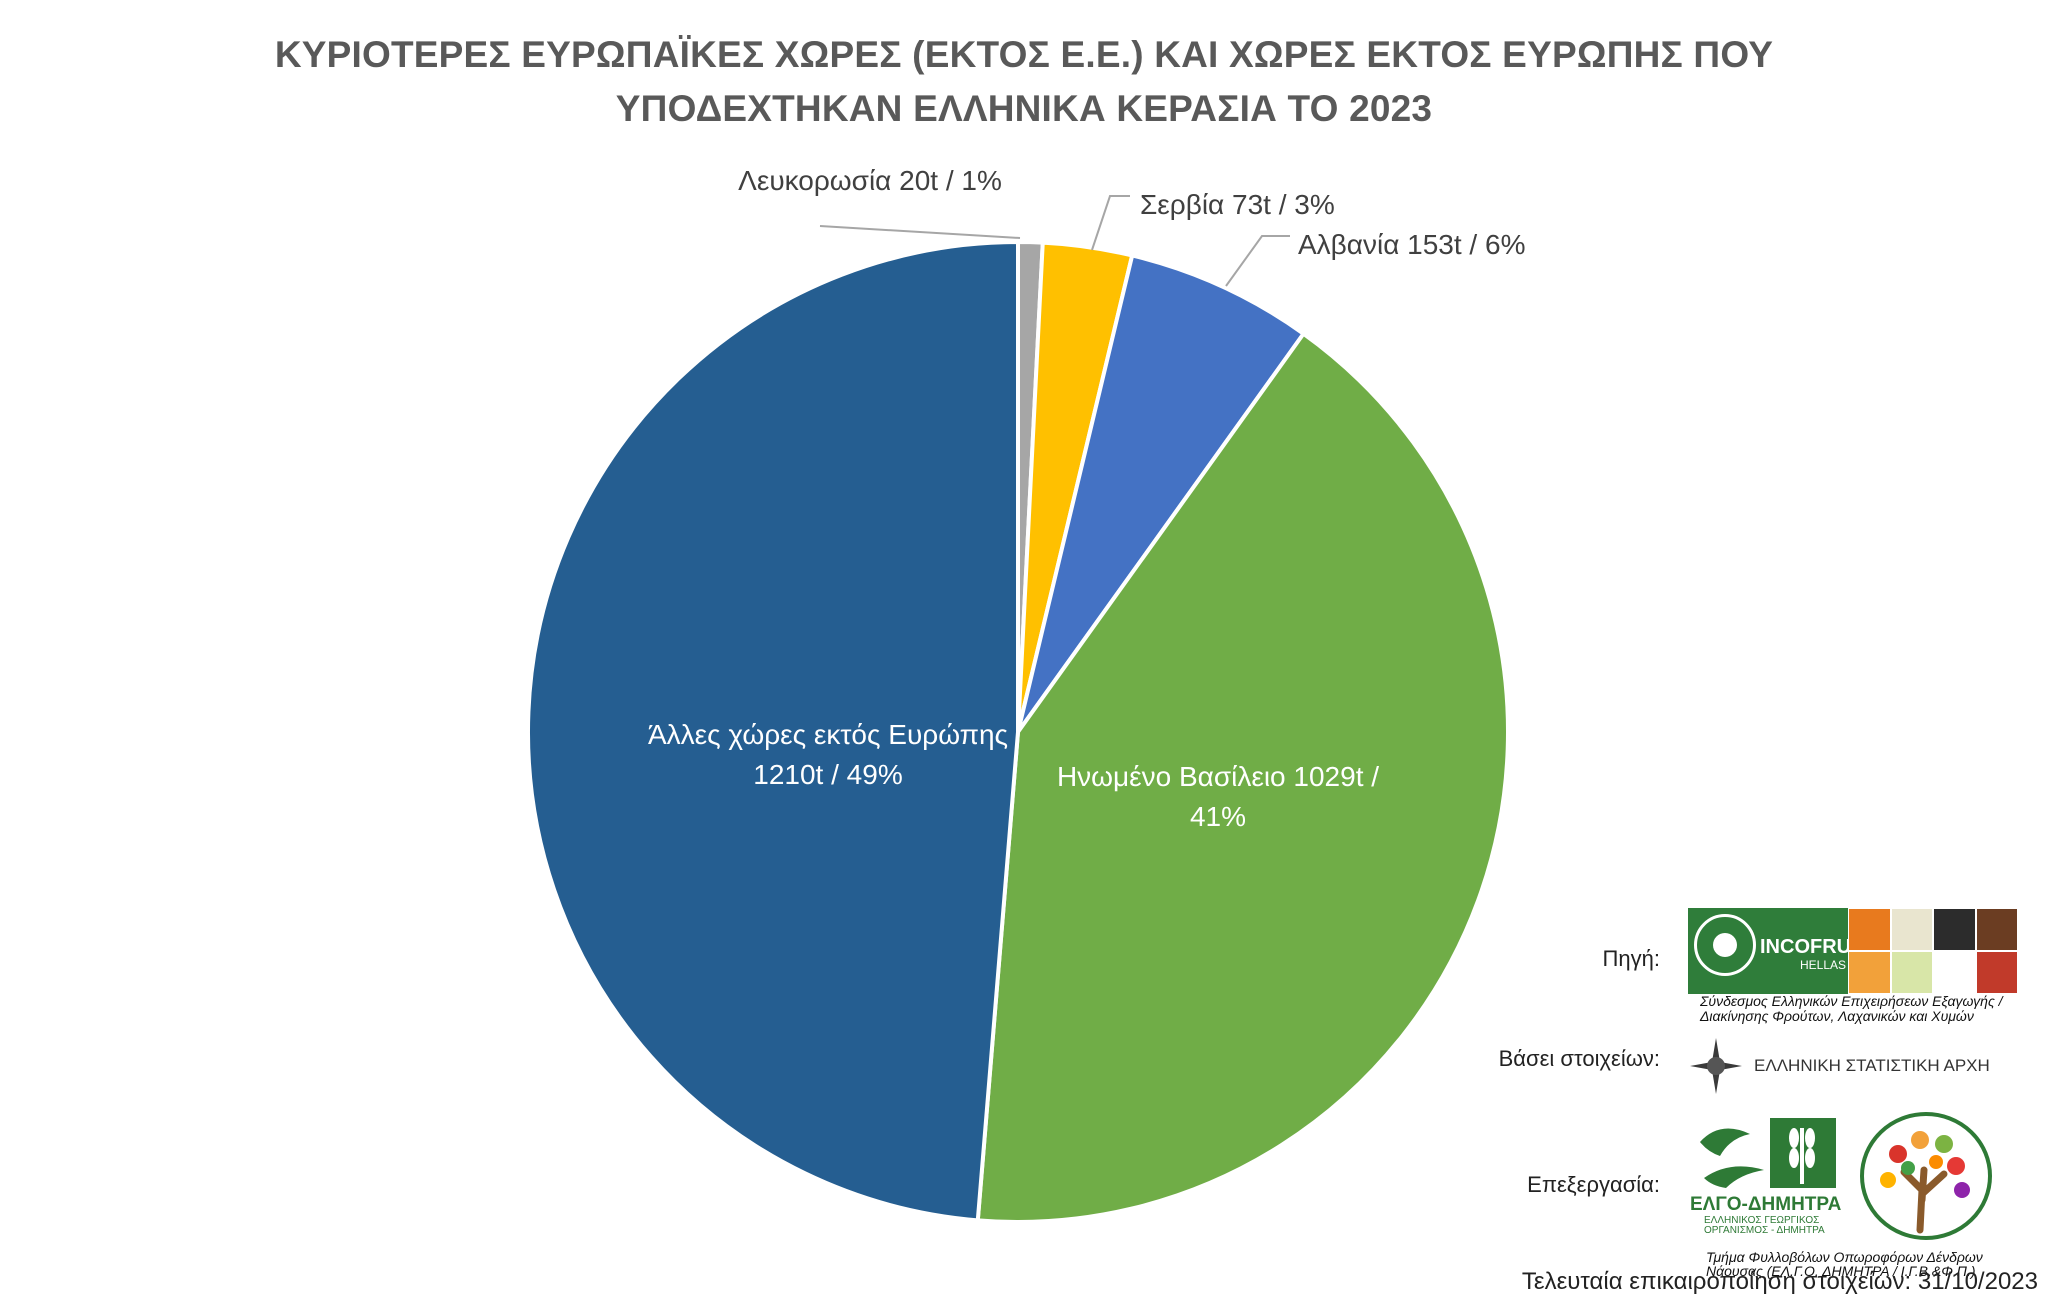 This screenshot has height=1312, width=2048. I want to click on slice-label-2: Αλβανία 153t / 6%, so click(1411, 244).